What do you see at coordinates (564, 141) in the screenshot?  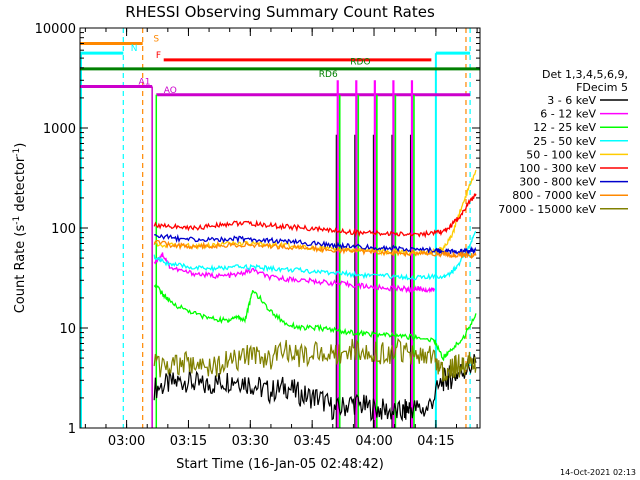 I see `legend-entry-label: 25 - 50 keV` at bounding box center [564, 141].